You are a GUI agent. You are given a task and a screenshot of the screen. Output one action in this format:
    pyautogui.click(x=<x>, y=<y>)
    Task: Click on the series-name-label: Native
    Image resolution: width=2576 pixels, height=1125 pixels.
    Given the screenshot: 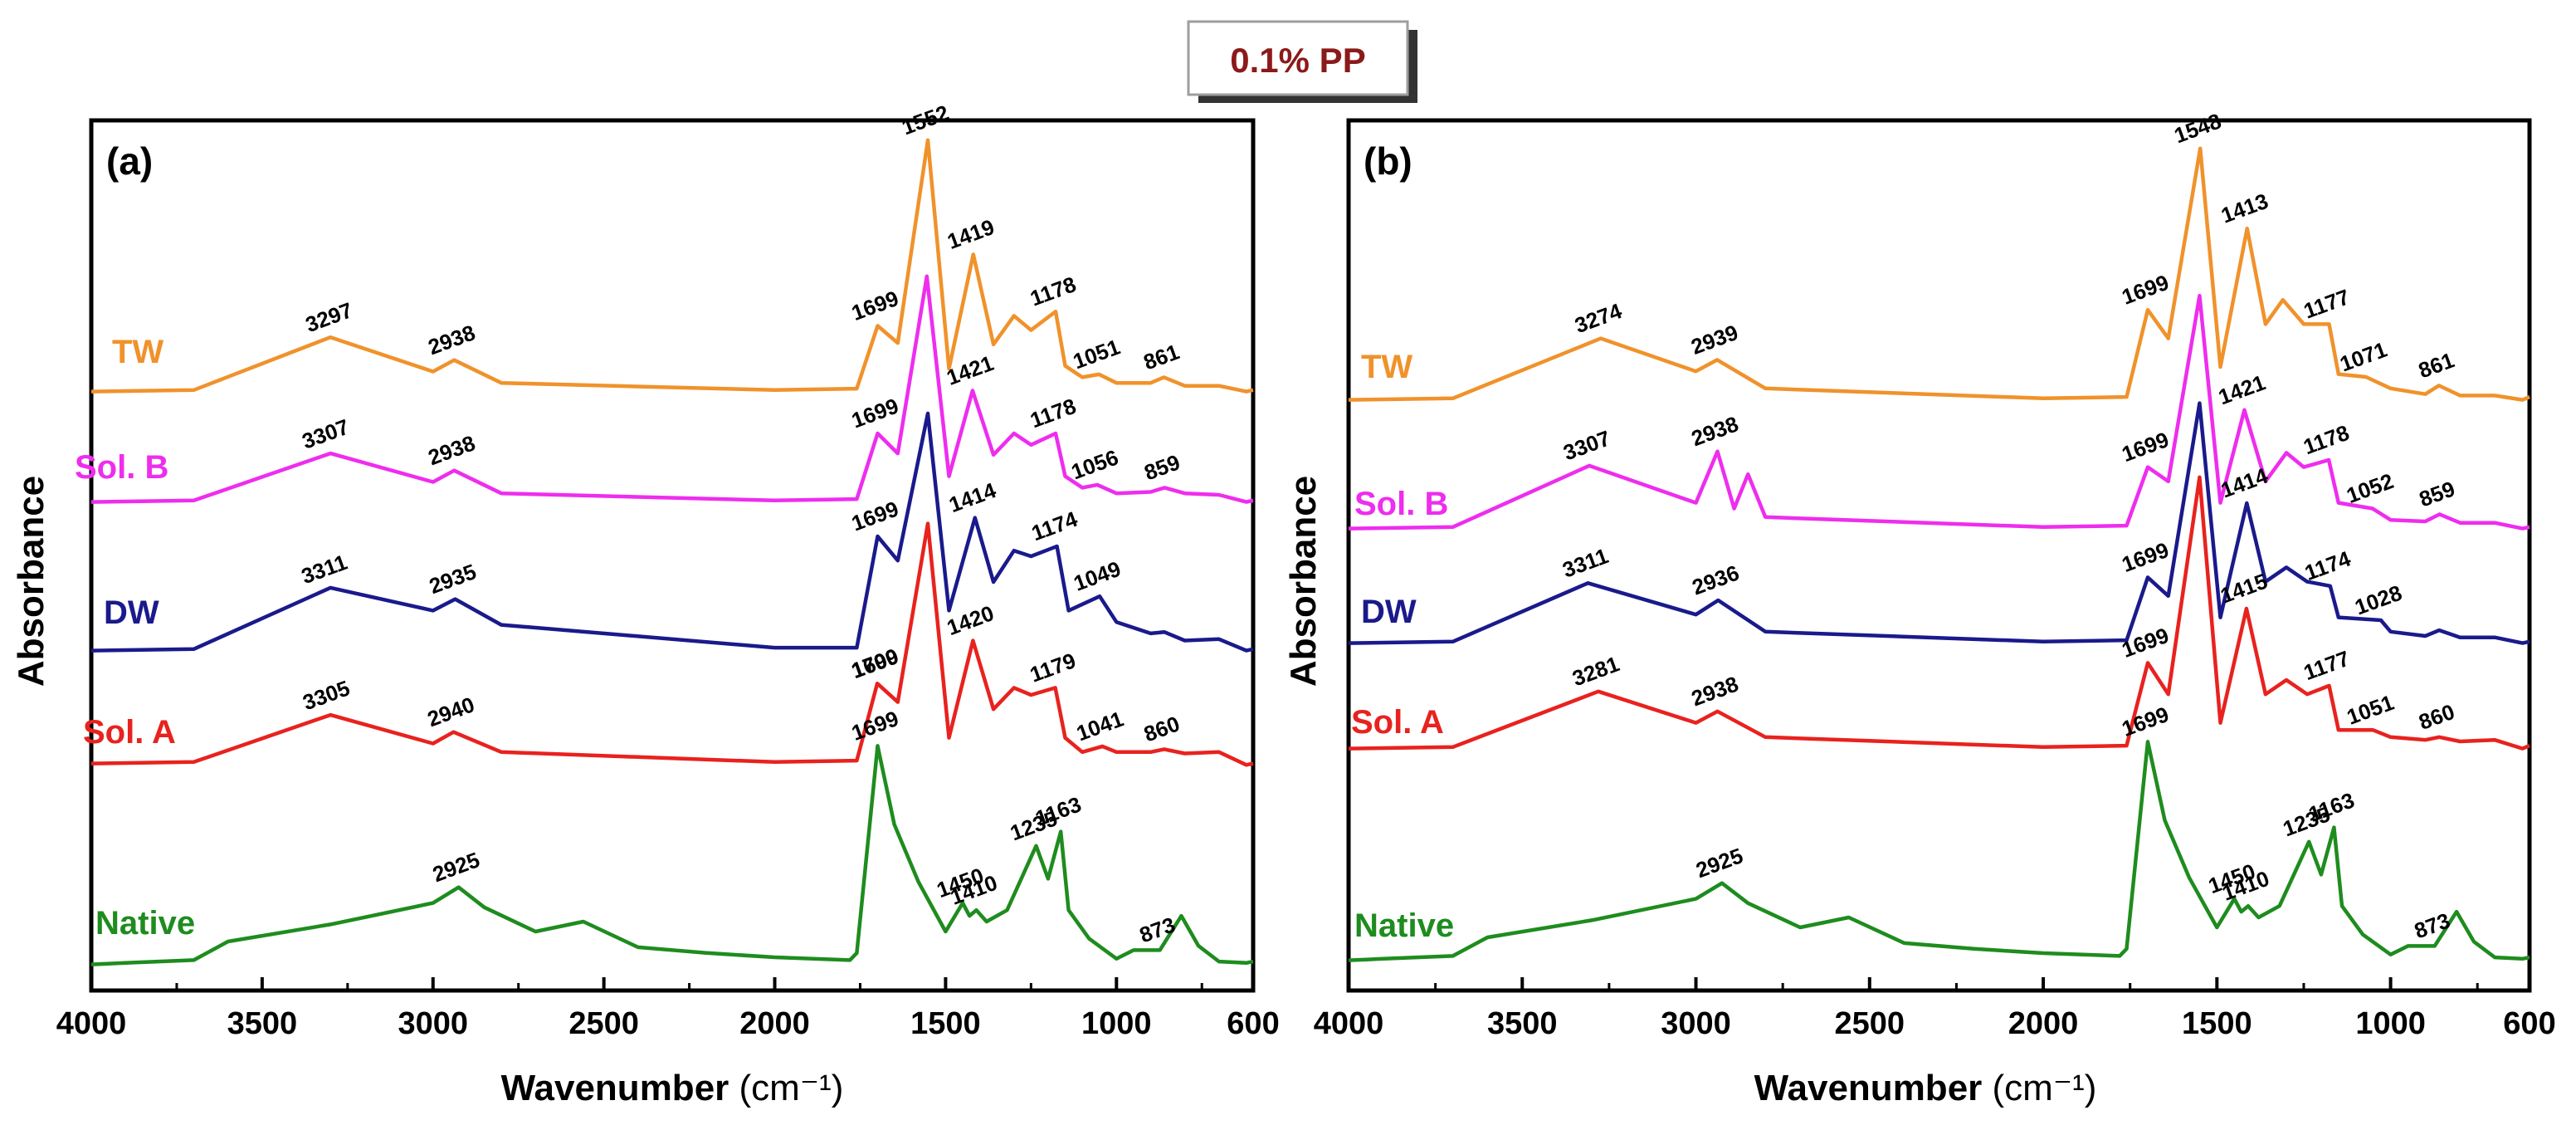 What is the action you would take?
    pyautogui.click(x=1404, y=925)
    